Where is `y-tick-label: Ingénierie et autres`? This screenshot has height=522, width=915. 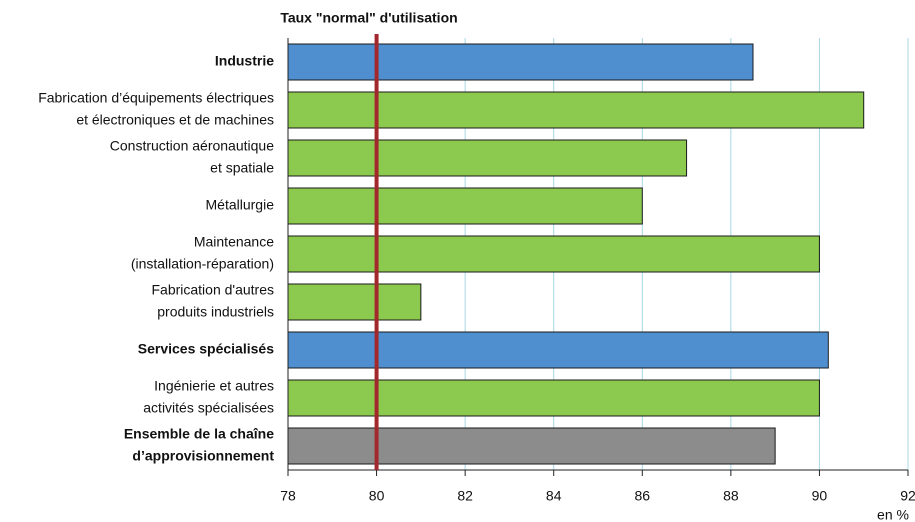
y-tick-label: Ingénierie et autres is located at coordinates (214, 386).